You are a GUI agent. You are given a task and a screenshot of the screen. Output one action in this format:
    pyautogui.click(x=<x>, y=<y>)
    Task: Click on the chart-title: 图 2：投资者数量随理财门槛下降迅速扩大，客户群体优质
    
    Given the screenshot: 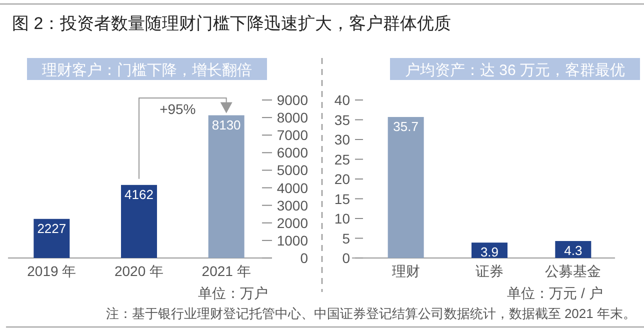 What is the action you would take?
    pyautogui.click(x=232, y=23)
    